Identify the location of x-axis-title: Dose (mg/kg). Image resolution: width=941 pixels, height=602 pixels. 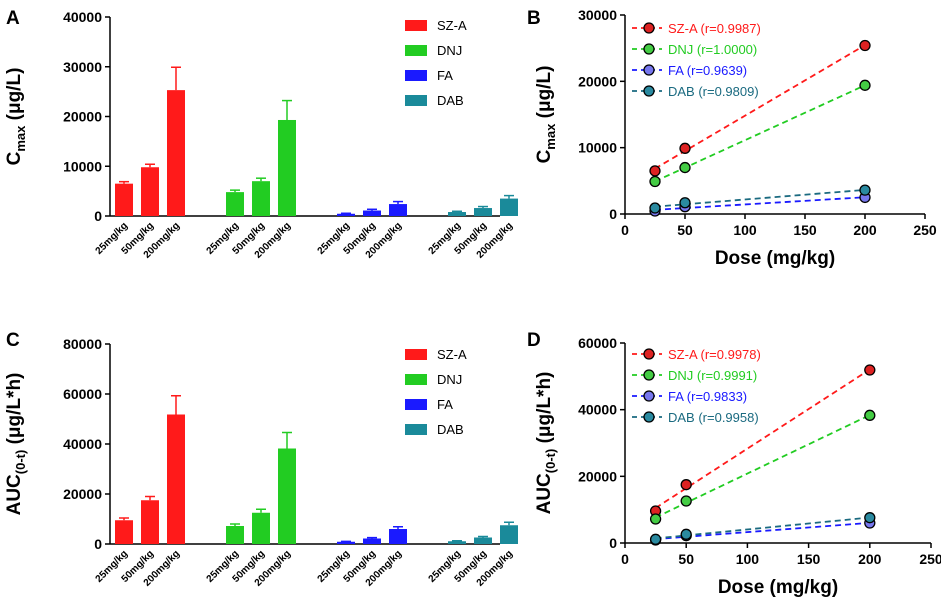
(778, 587).